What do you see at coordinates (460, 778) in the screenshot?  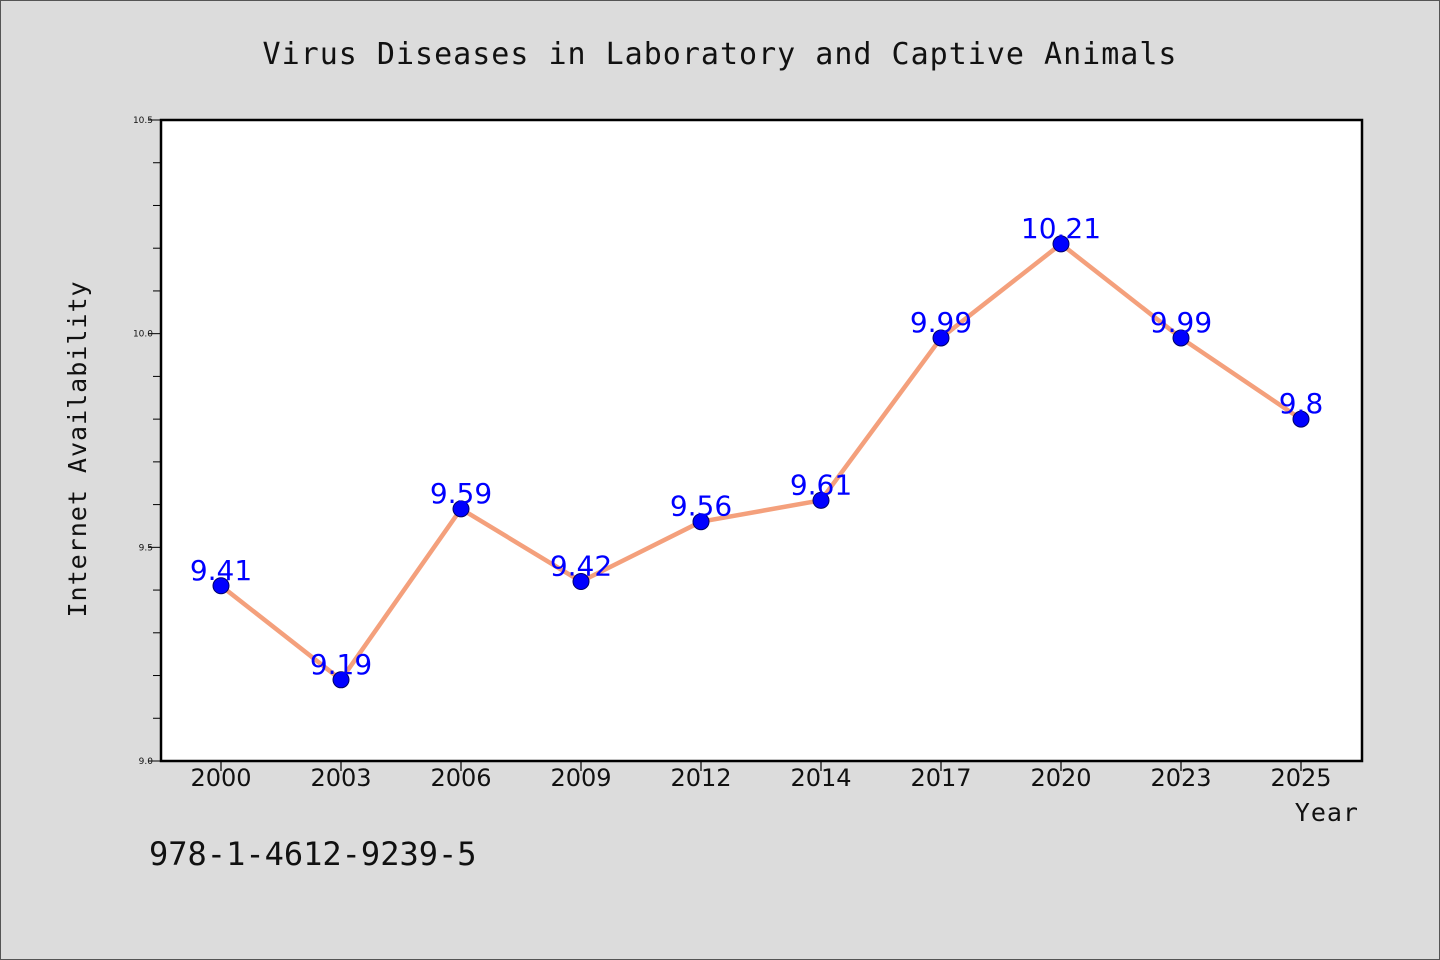 I see `x-tick-label: 2006` at bounding box center [460, 778].